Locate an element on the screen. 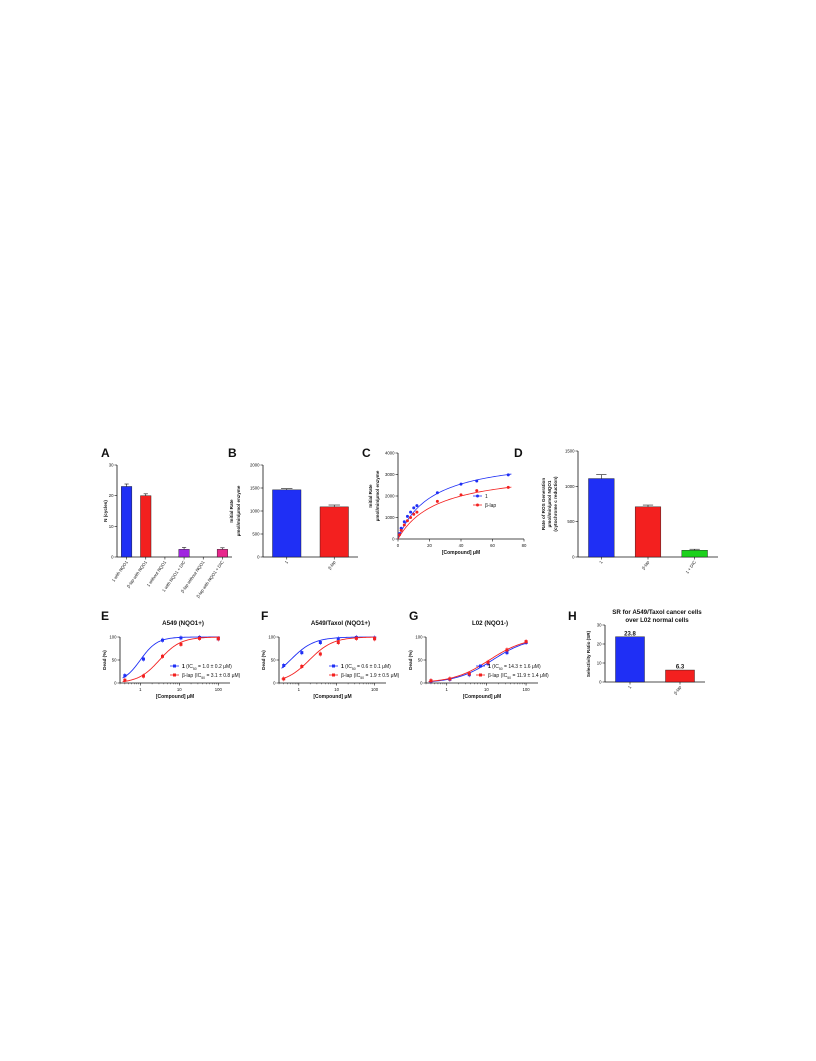 This screenshot has width=816, height=1061. panel-d-x-tick-label: 1 + DIC is located at coordinates (690, 567).